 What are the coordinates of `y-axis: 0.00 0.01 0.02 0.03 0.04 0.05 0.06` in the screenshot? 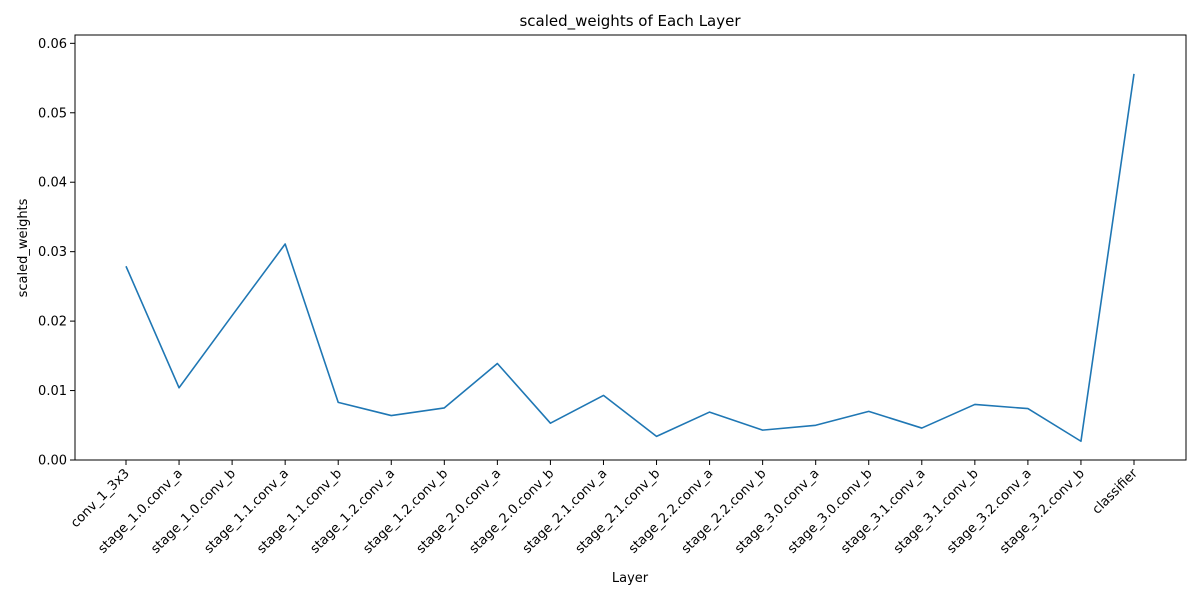 It's located at (56, 253).